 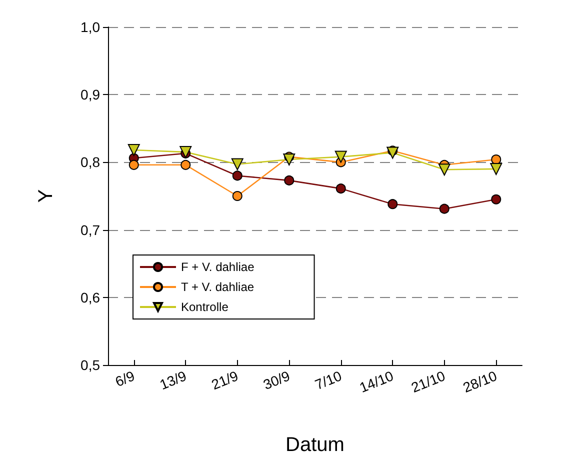 I want to click on y-tick-label: 0,7, so click(x=90, y=230).